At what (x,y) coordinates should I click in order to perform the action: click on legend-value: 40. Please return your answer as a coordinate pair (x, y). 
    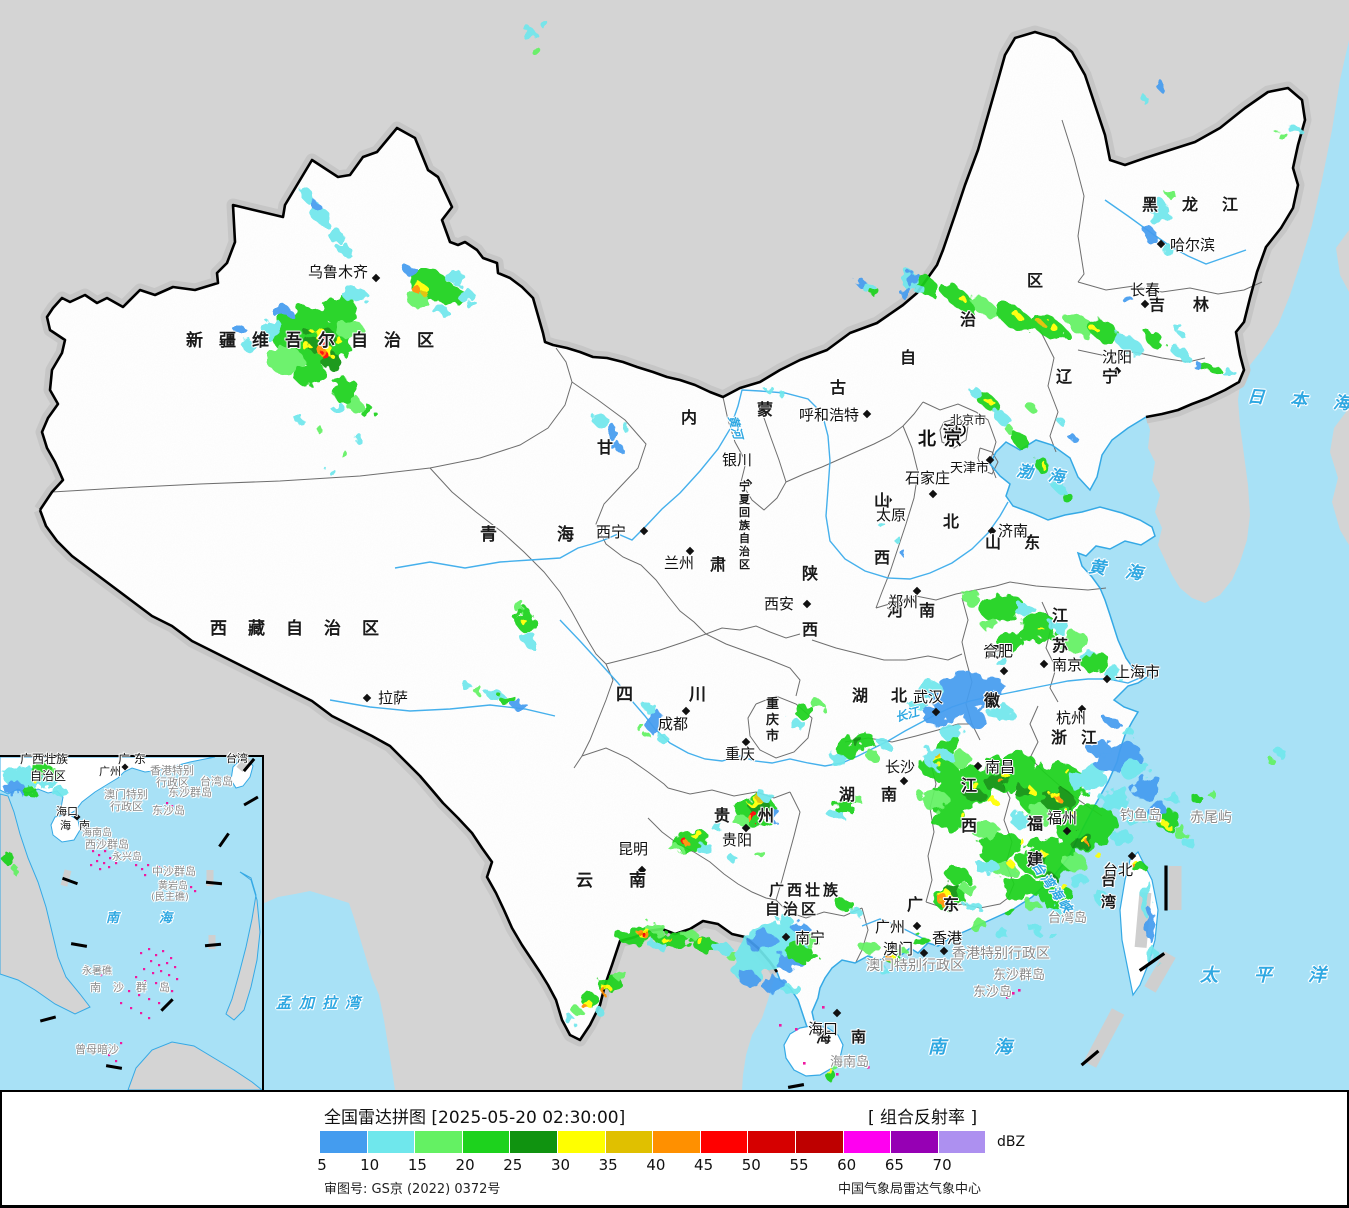
    Looking at the image, I should click on (656, 1165).